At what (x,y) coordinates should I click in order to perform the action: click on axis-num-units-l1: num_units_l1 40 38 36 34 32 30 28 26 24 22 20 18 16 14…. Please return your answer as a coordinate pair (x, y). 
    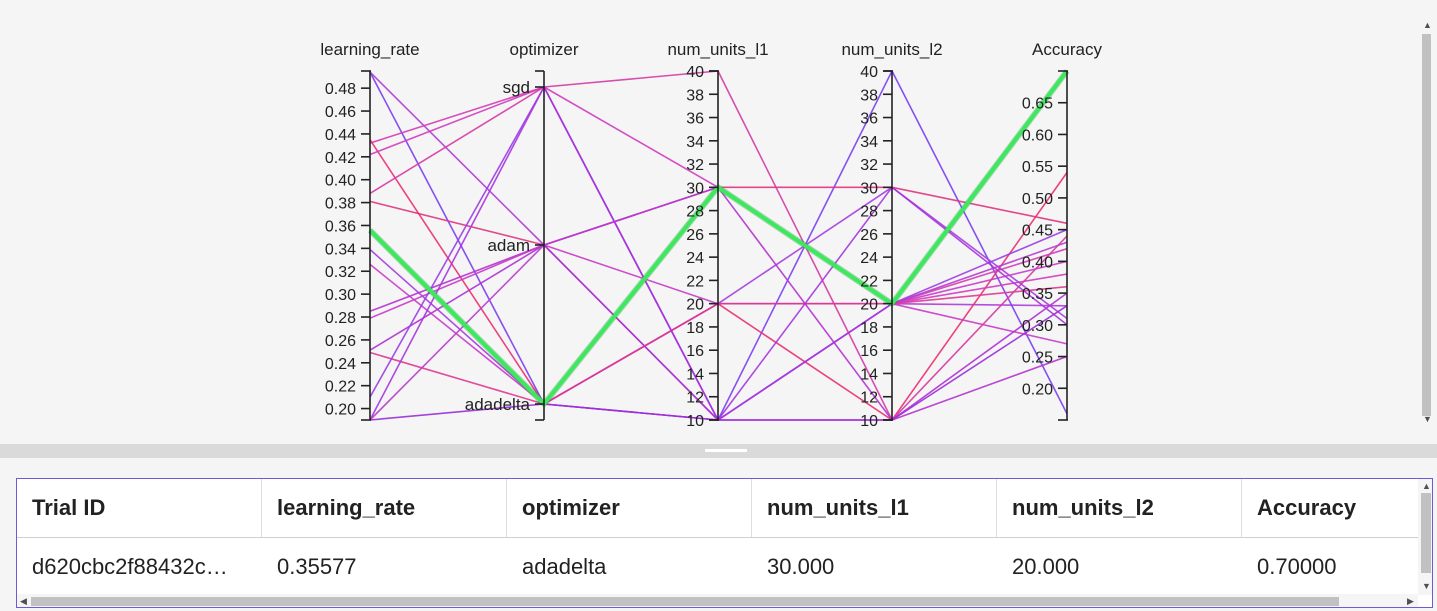
    Looking at the image, I should click on (717, 235).